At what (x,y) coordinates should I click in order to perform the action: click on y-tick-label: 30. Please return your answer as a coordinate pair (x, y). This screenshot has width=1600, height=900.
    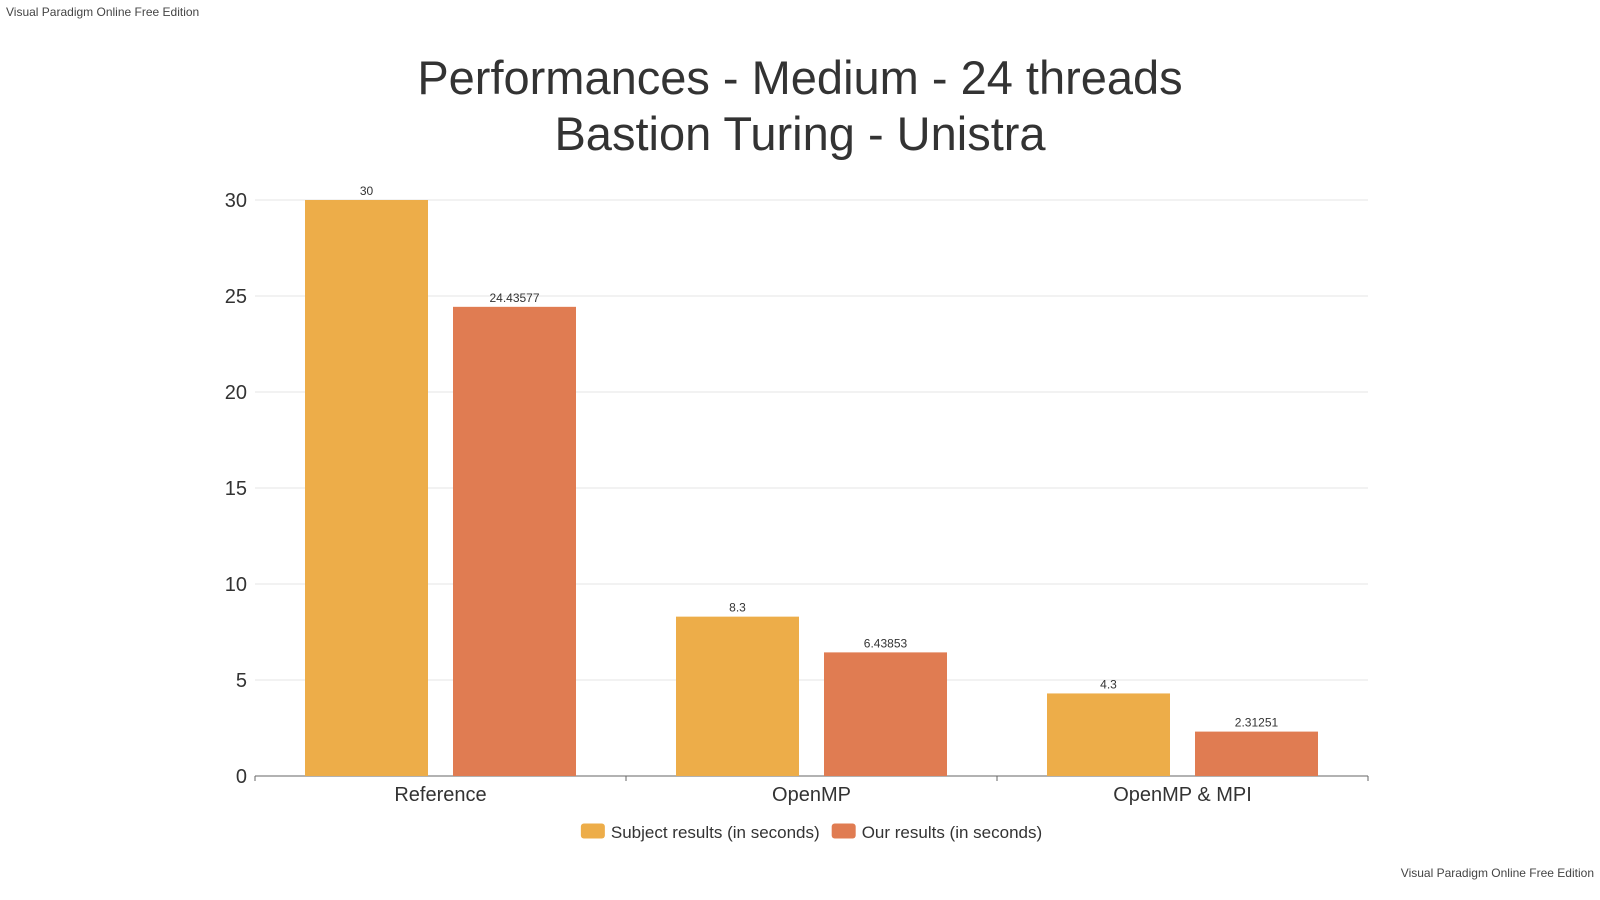
    Looking at the image, I should click on (236, 201).